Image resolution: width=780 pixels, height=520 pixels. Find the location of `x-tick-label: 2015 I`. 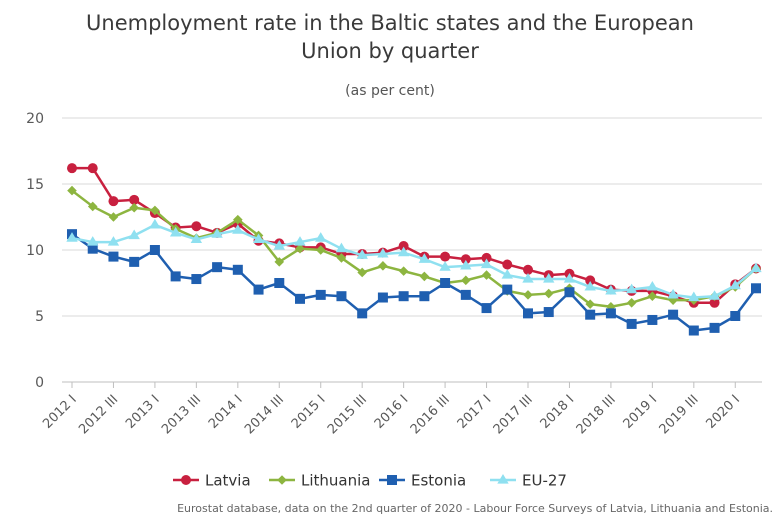

x-tick-label: 2015 I is located at coordinates (309, 412).